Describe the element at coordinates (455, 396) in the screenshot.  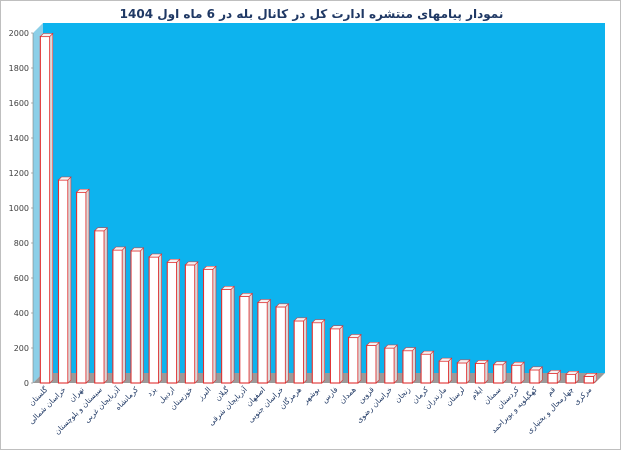
I see `x-tick-label: لرستان` at that location.